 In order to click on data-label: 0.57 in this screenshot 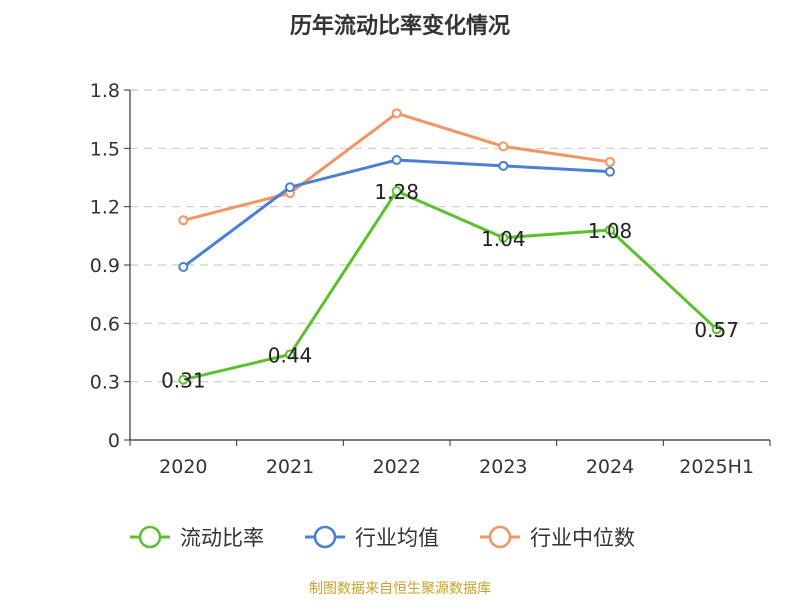, I will do `click(716, 330)`.